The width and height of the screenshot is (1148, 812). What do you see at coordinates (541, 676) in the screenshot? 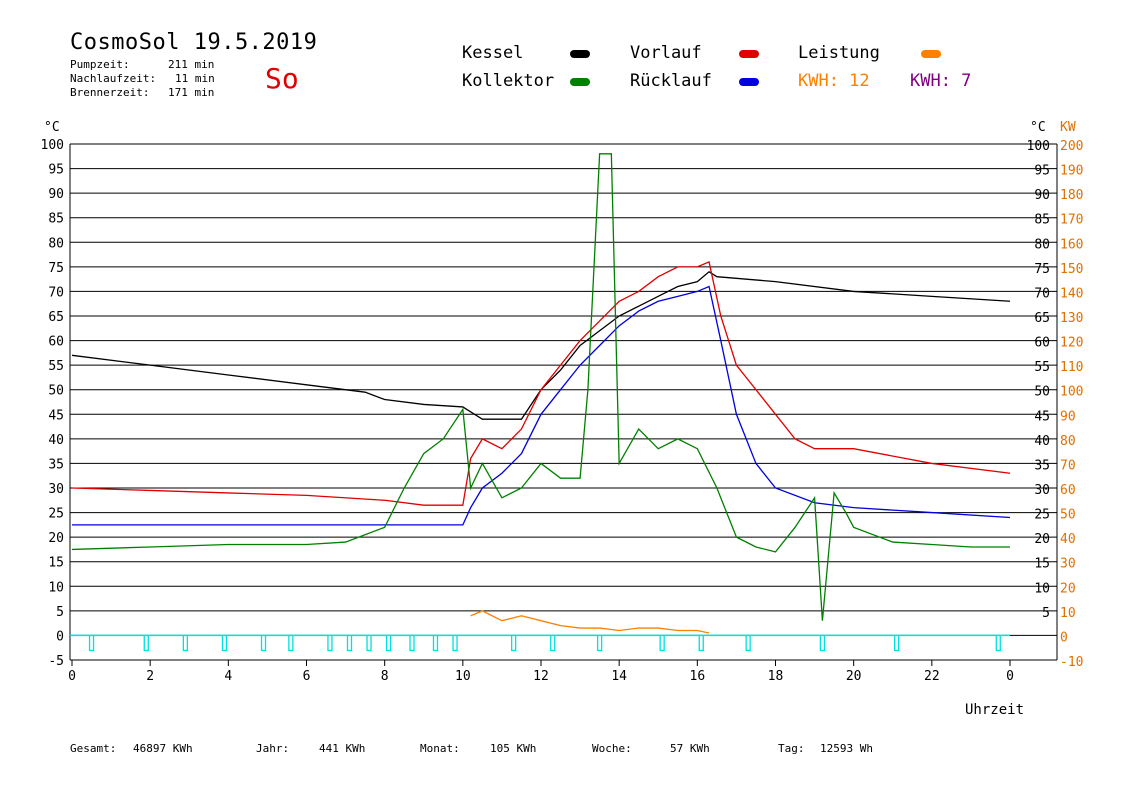
I see `x-tick-label: 12` at bounding box center [541, 676].